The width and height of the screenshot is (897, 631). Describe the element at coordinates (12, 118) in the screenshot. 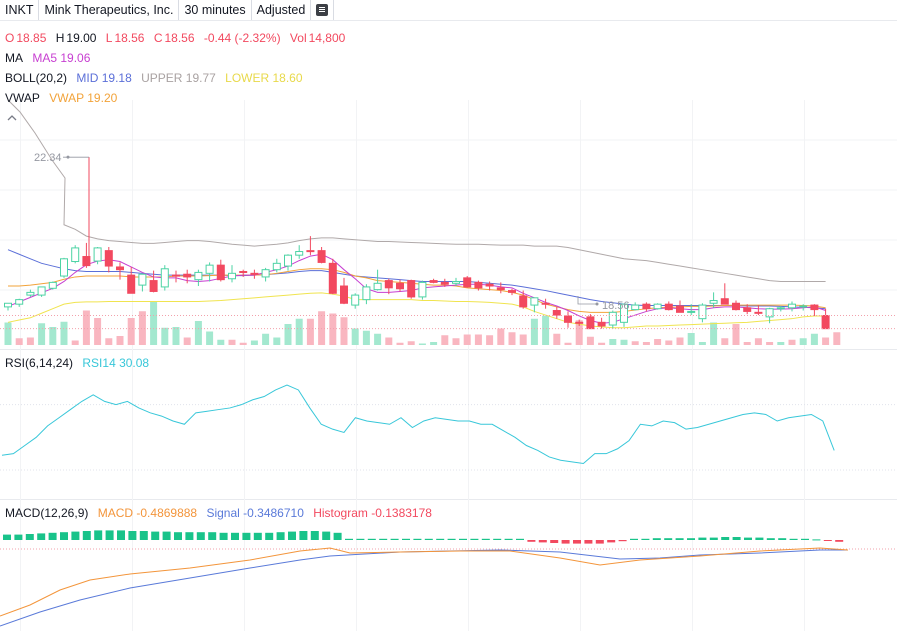

I see `chevron-up-icon` at that location.